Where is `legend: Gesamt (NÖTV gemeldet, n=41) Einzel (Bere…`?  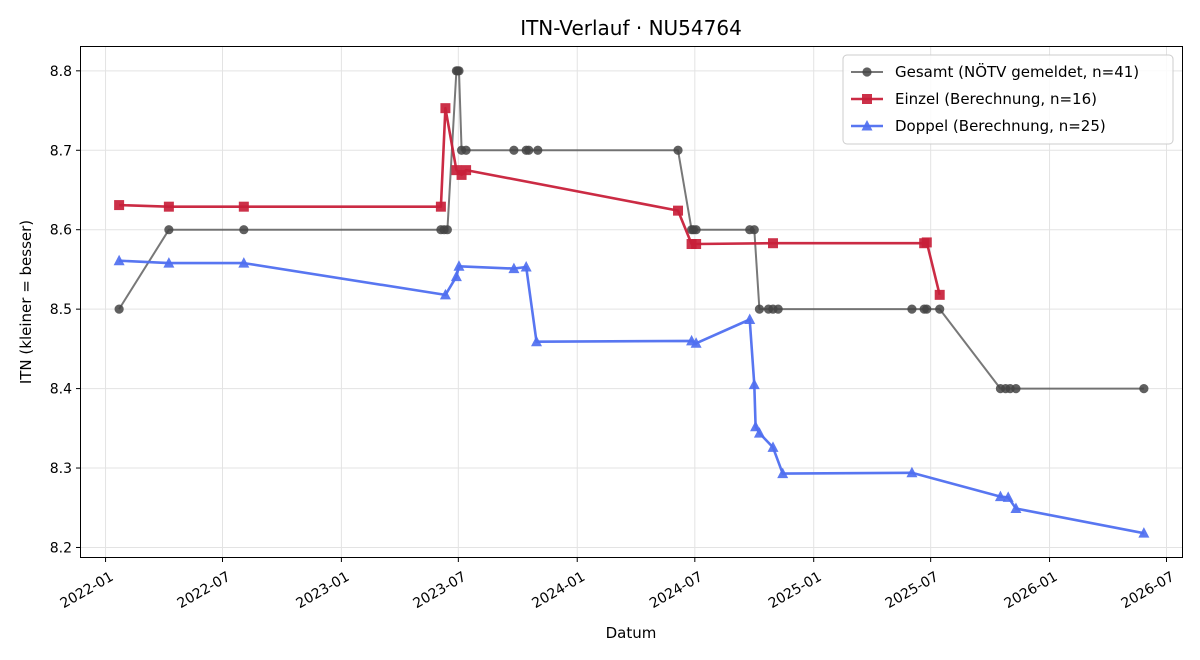
legend: Gesamt (NÖTV gemeldet, n=41) Einzel (Bere… is located at coordinates (1008, 99).